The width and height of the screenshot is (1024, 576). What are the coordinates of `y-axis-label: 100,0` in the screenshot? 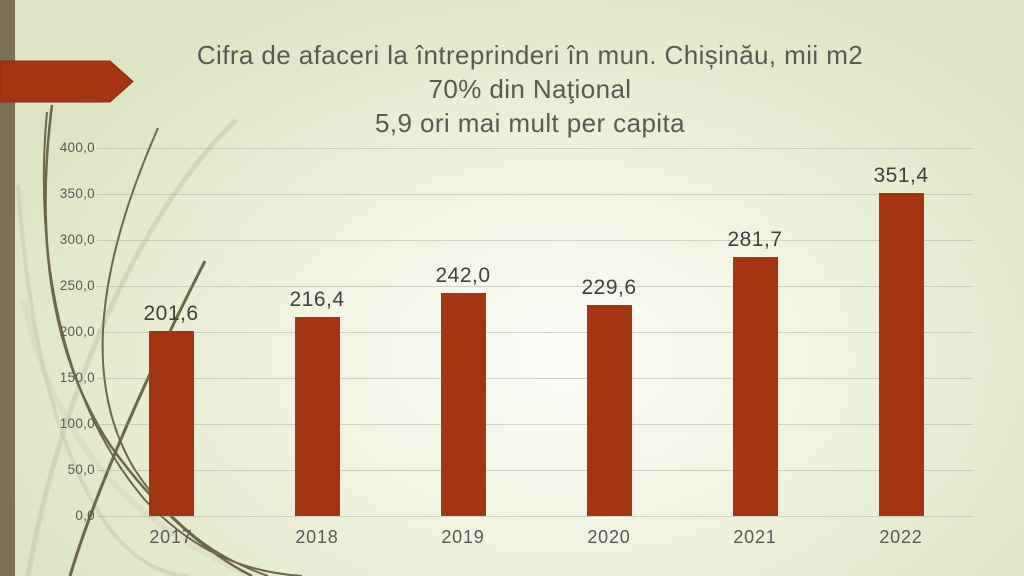 It's located at (77, 423).